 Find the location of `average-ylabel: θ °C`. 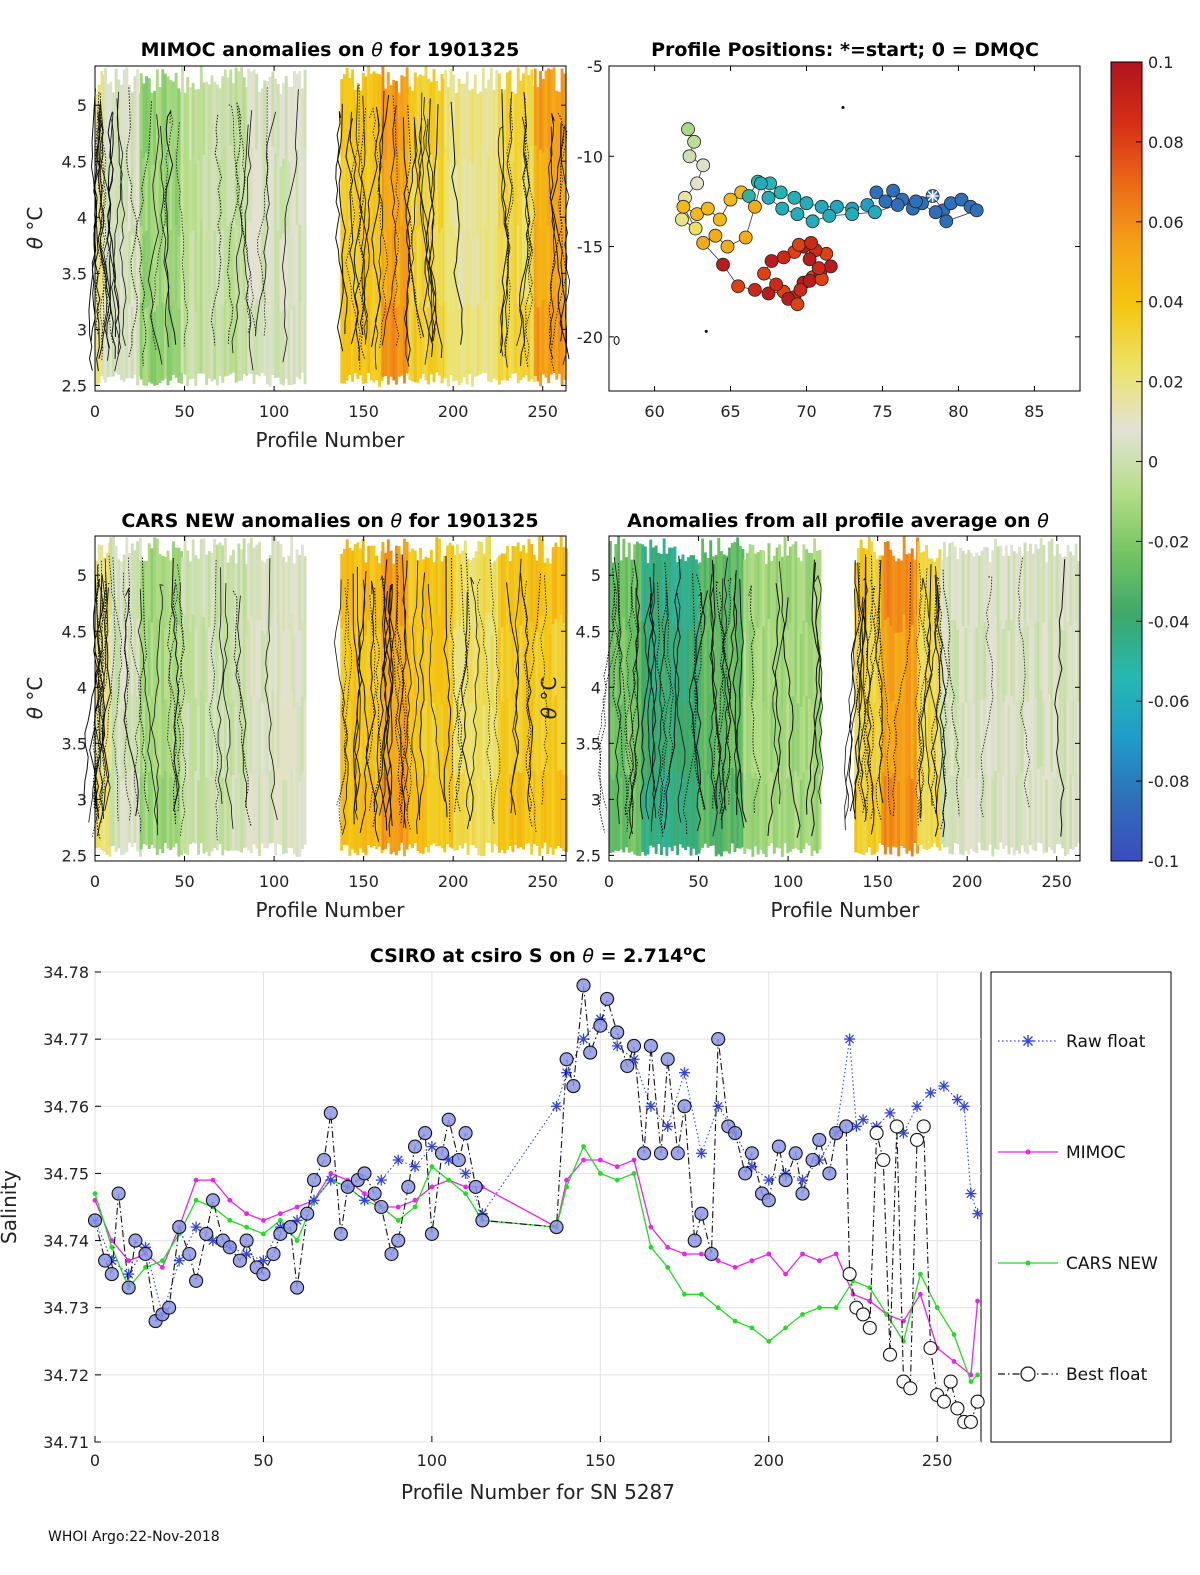

average-ylabel: θ °C is located at coordinates (549, 698).